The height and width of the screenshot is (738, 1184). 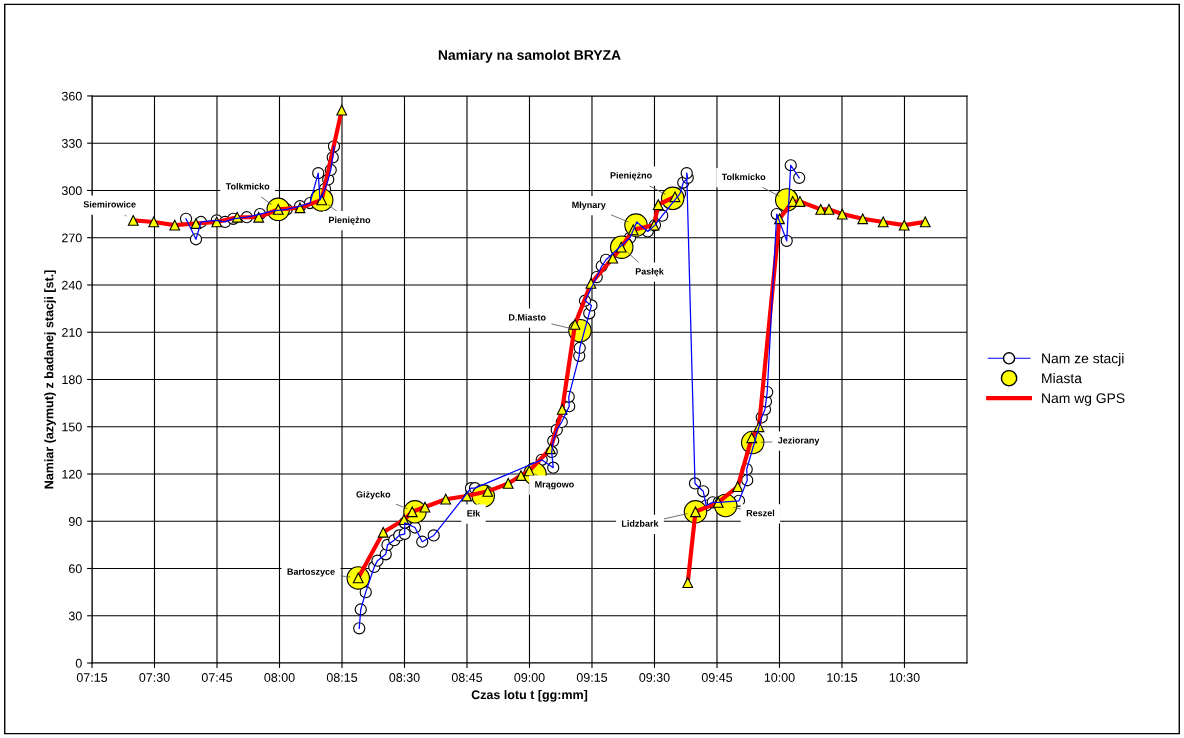 I want to click on y-axis-title: Namiar (azymut) z badanej stacji [st.], so click(x=50, y=379).